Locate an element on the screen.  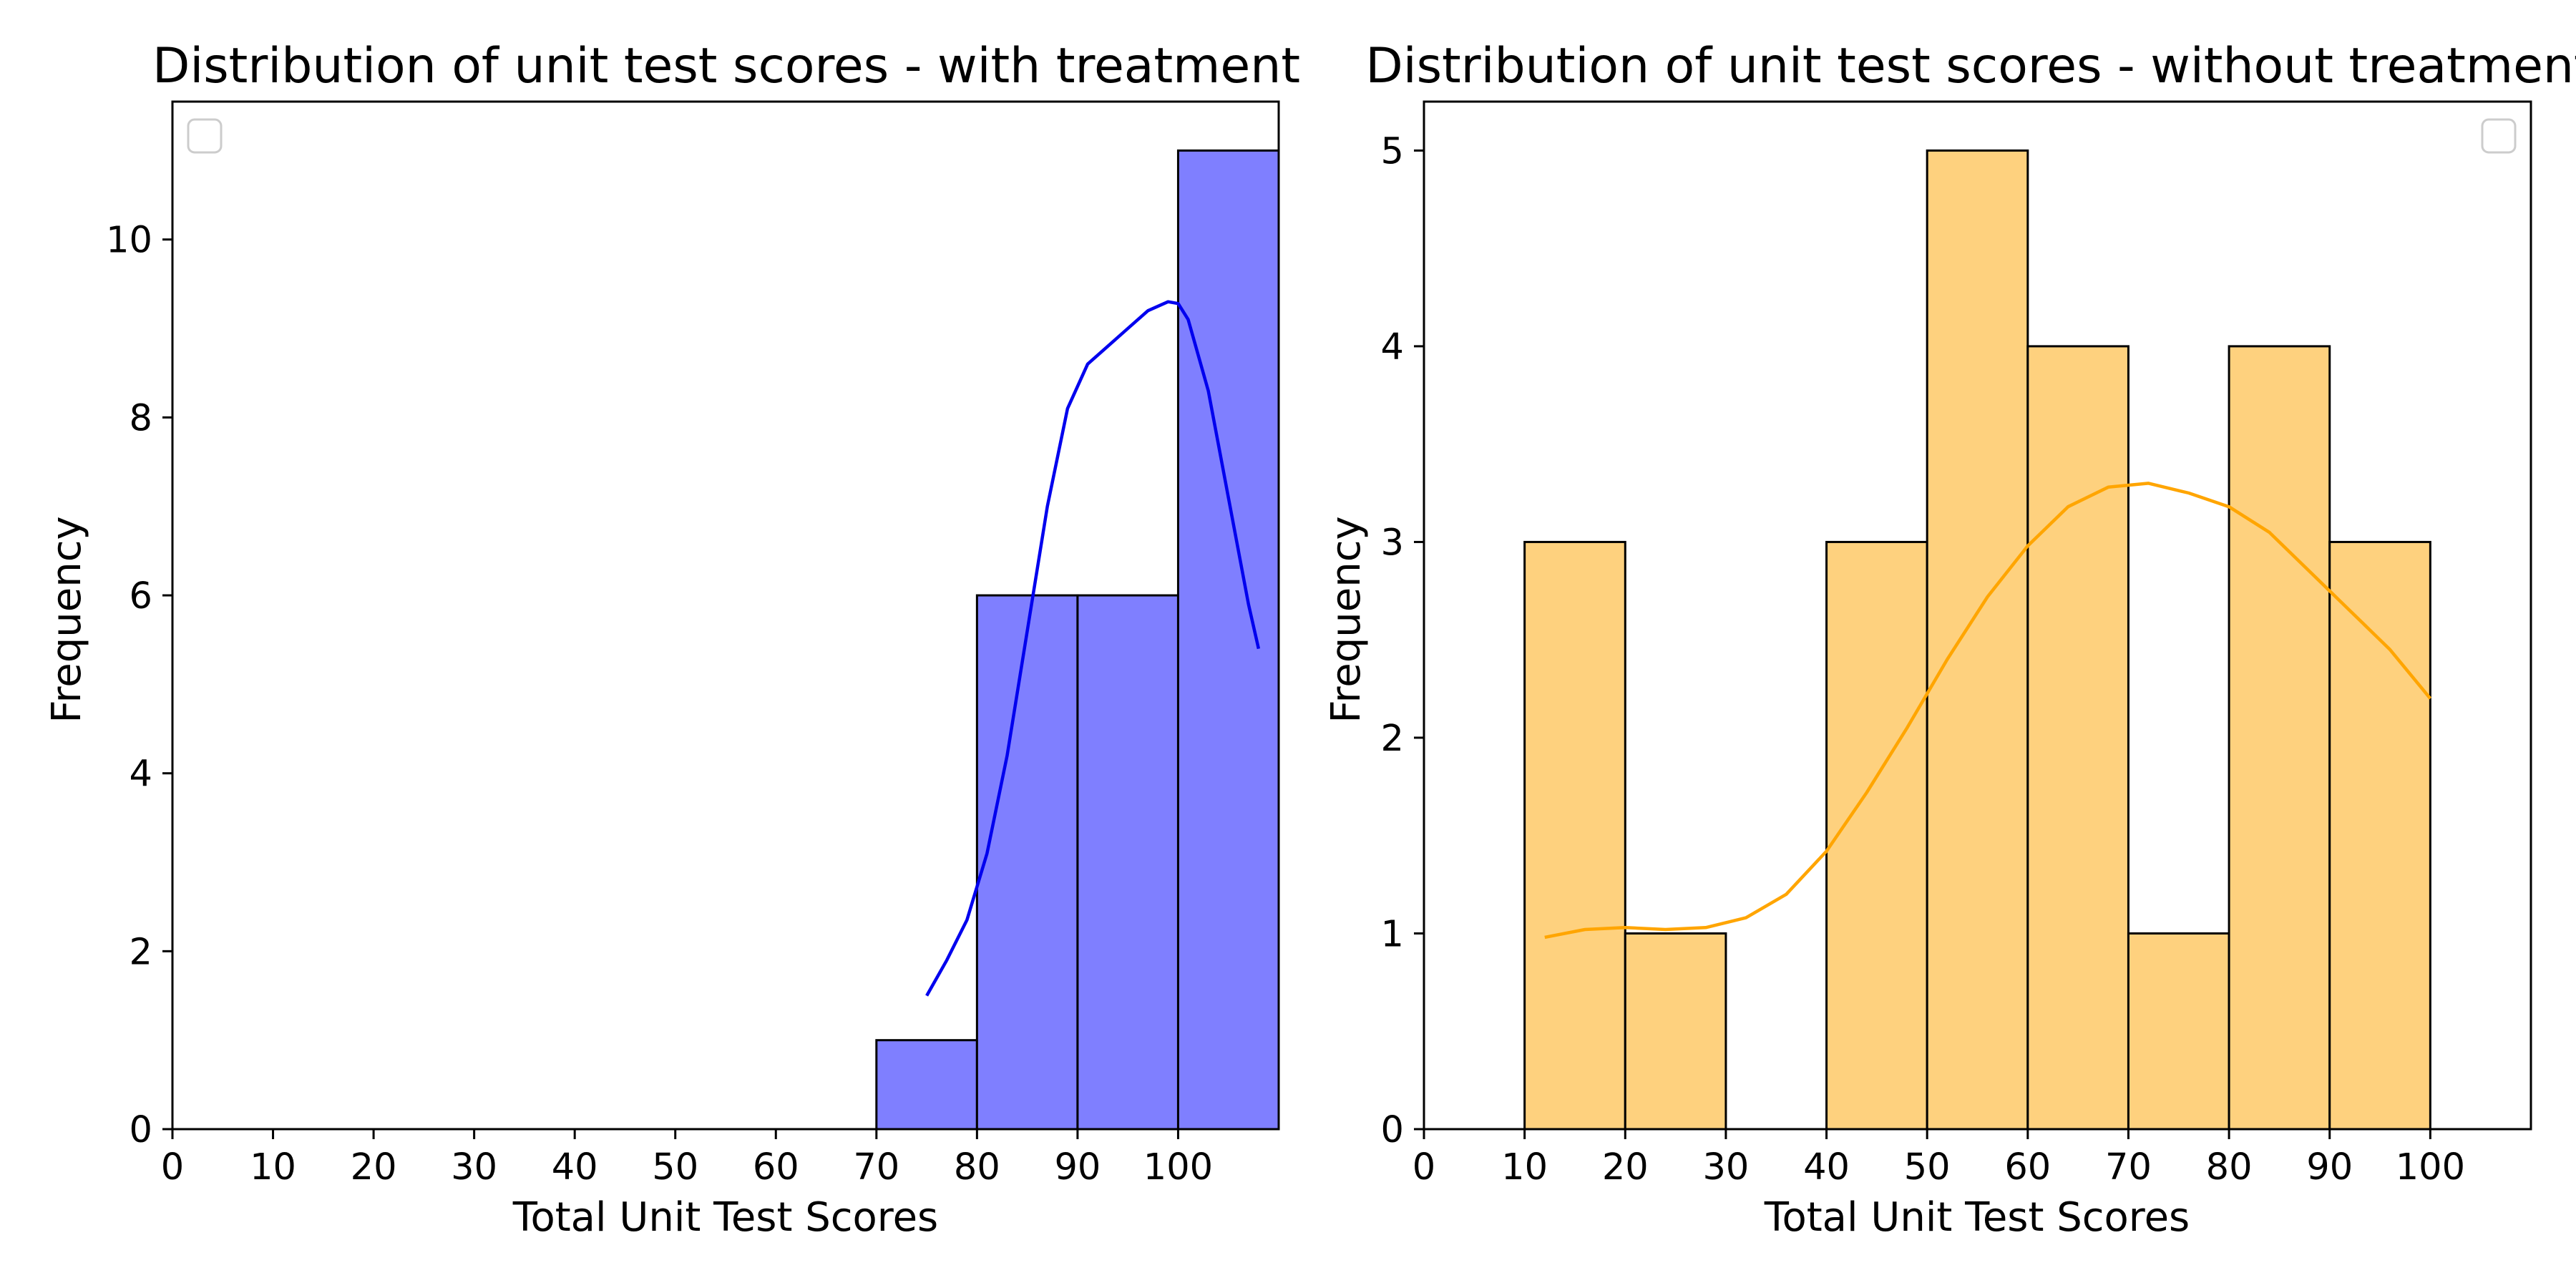
y-tick-label: 8 is located at coordinates (141, 418).